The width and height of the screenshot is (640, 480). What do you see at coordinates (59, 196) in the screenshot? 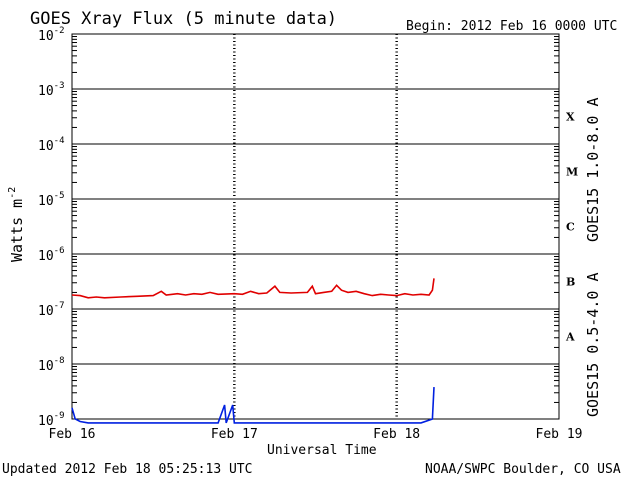
I see `y-tick-exponent: -5` at bounding box center [59, 196].